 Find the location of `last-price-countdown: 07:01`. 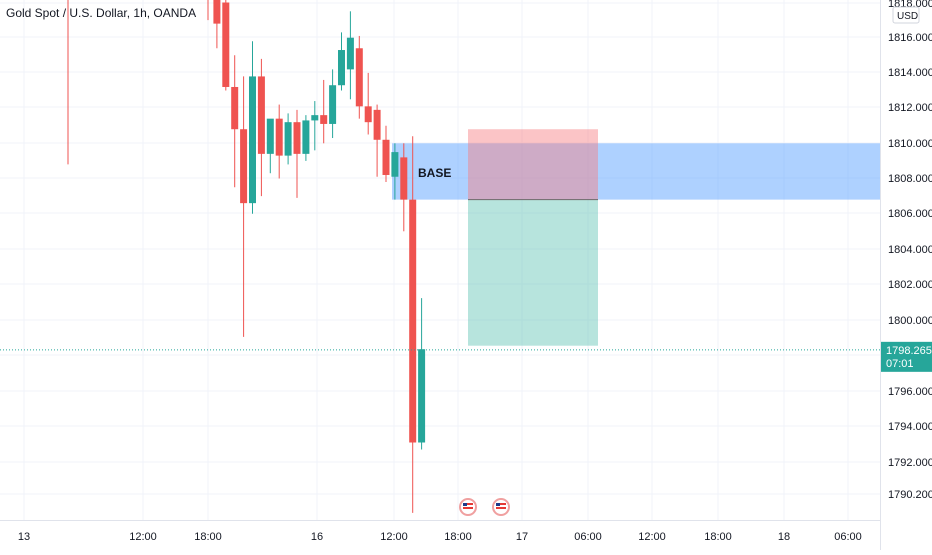

last-price-countdown: 07:01 is located at coordinates (900, 364).